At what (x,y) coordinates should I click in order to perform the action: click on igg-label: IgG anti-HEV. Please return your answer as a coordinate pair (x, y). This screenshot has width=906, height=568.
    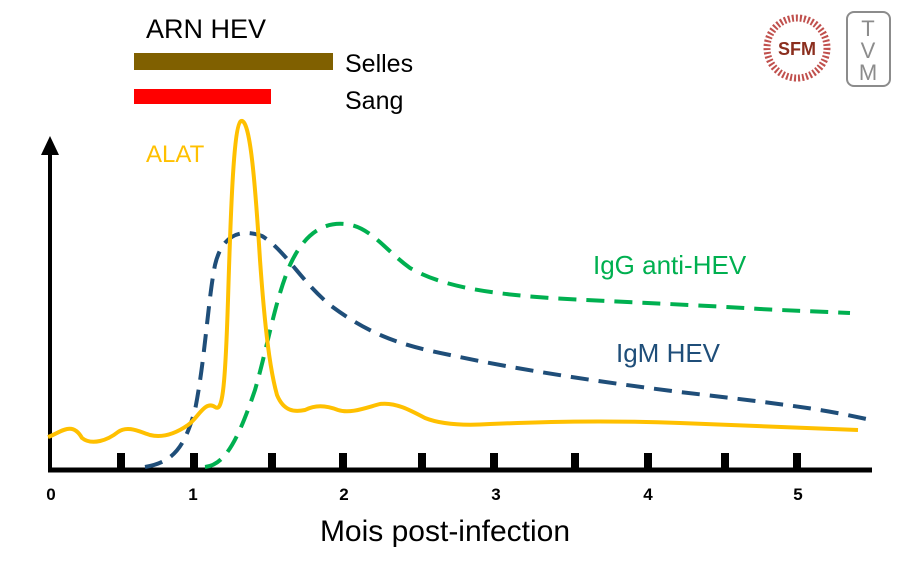
    Looking at the image, I should click on (670, 265).